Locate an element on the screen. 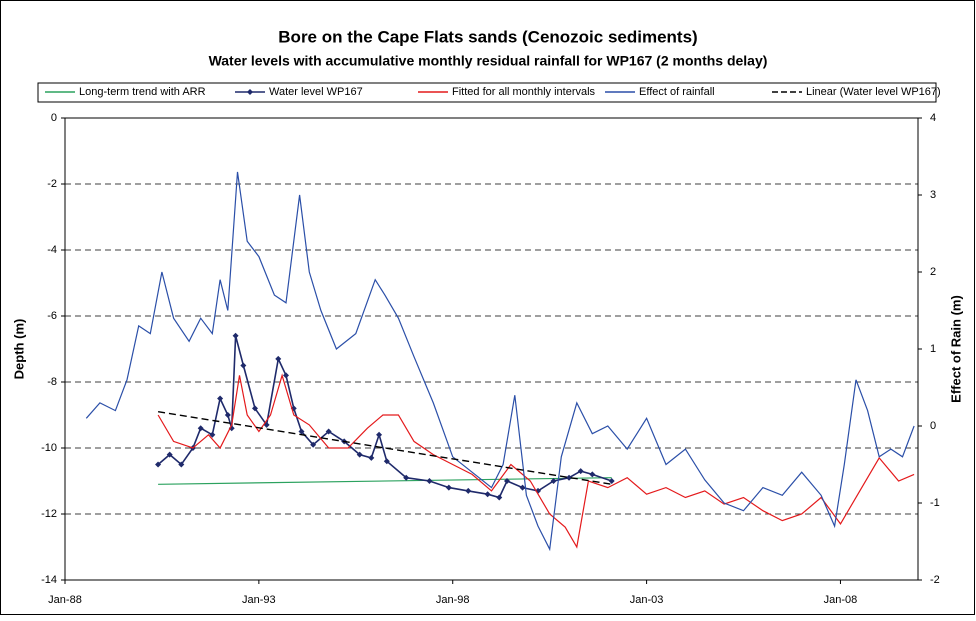  legend-label: Effect of rainfall is located at coordinates (677, 92).